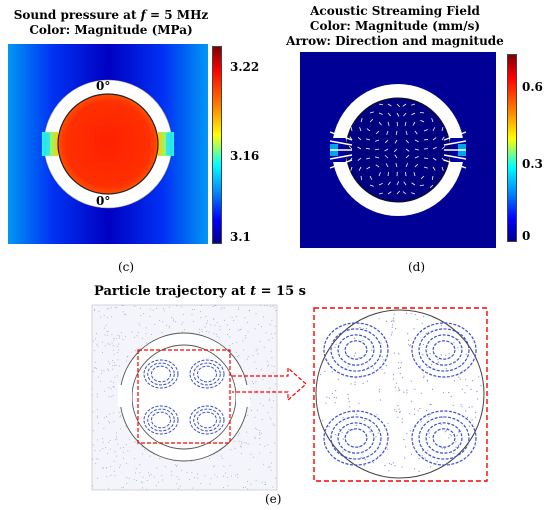  Describe the element at coordinates (77, 15) in the screenshot. I see `panel-c-title-prefix: Sound pressure at` at that location.